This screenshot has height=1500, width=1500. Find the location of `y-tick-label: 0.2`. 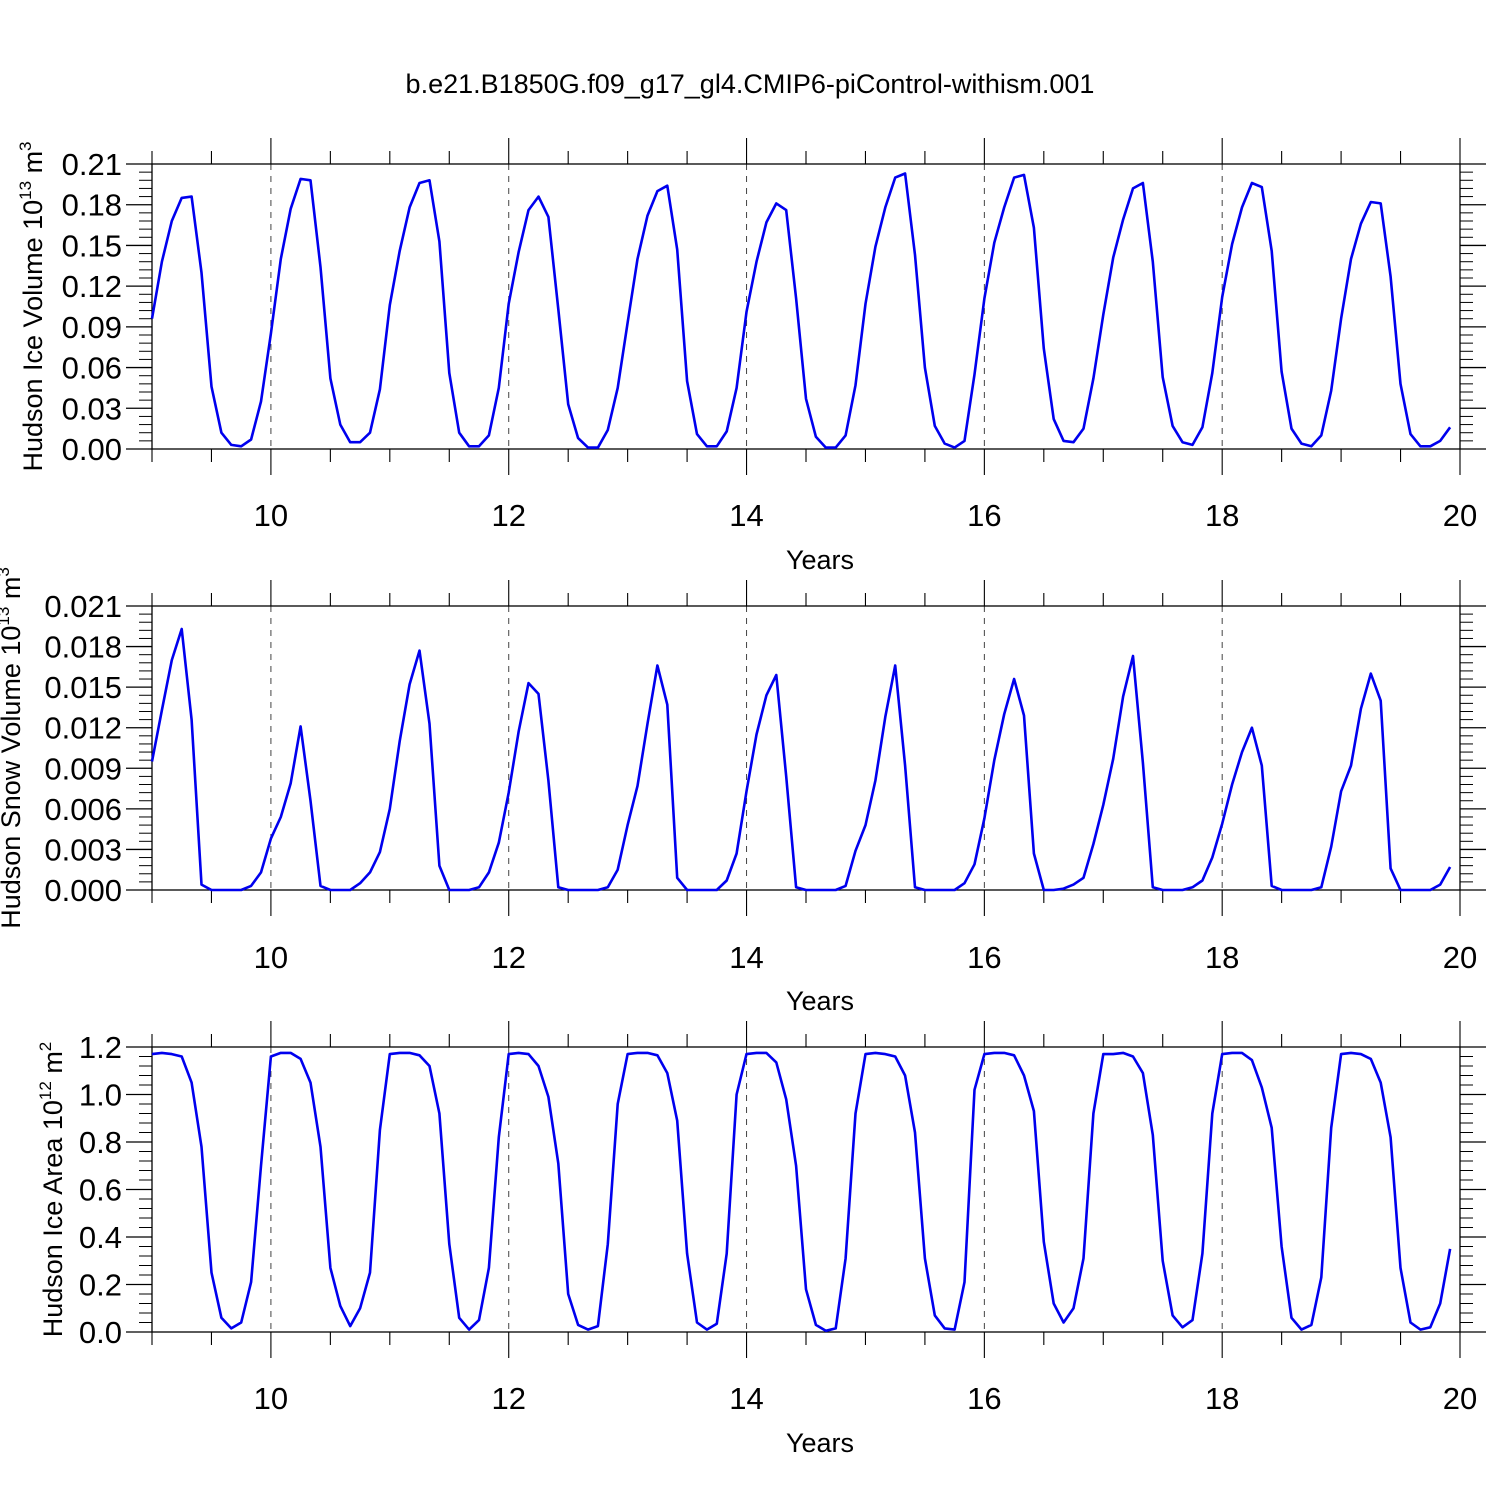

y-tick-label: 0.2 is located at coordinates (100, 1285).